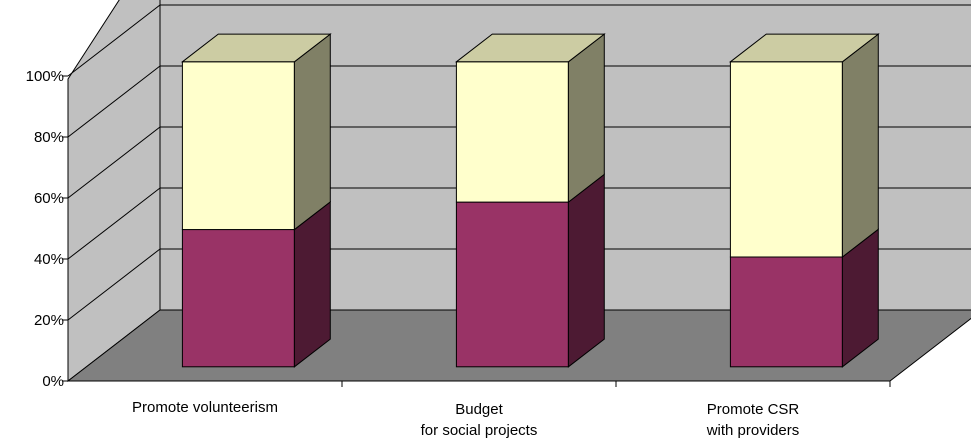  What do you see at coordinates (205, 407) in the screenshot?
I see `category-label: Promote volunteerism` at bounding box center [205, 407].